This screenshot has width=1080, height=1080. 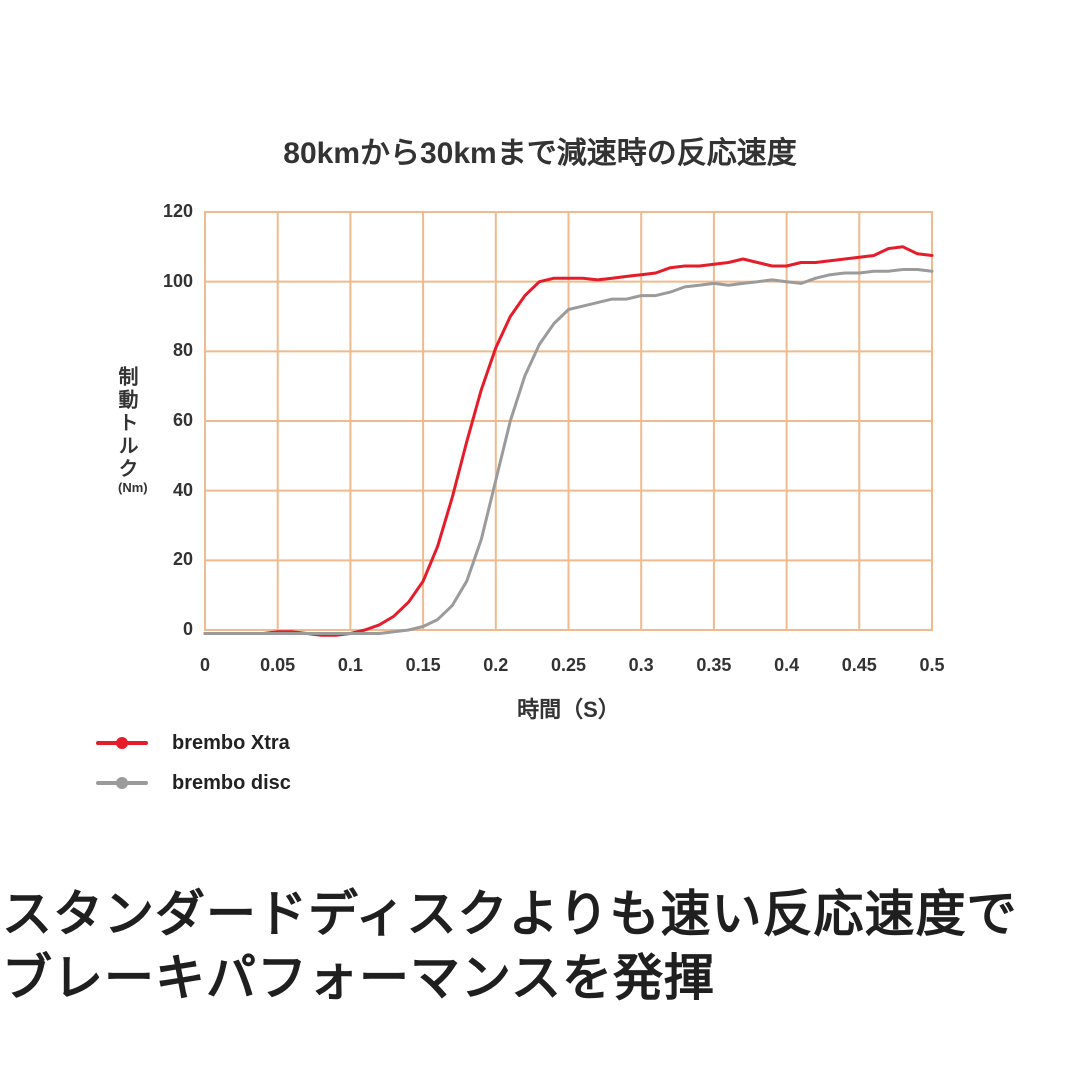 What do you see at coordinates (231, 742) in the screenshot?
I see `legend-label: brembo Xtra` at bounding box center [231, 742].